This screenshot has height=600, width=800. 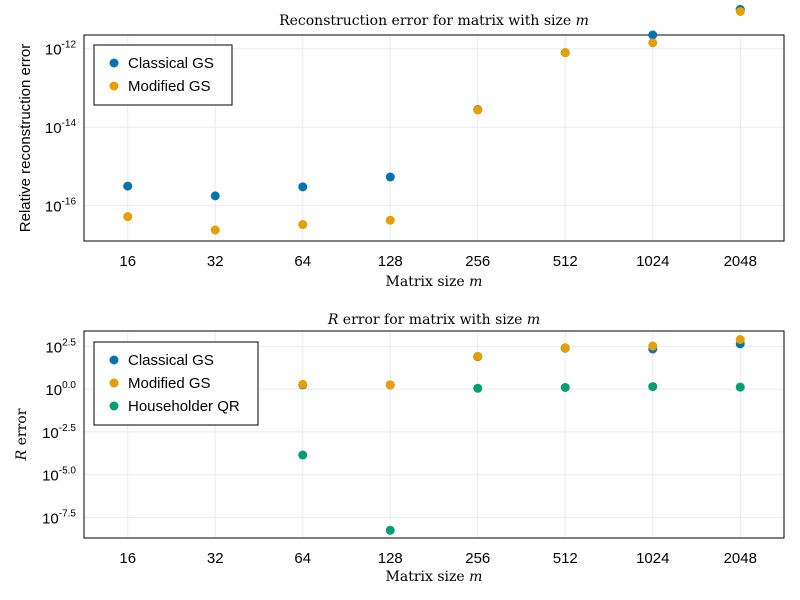 I want to click on y-tick-exponent: -2.5, so click(x=68, y=428).